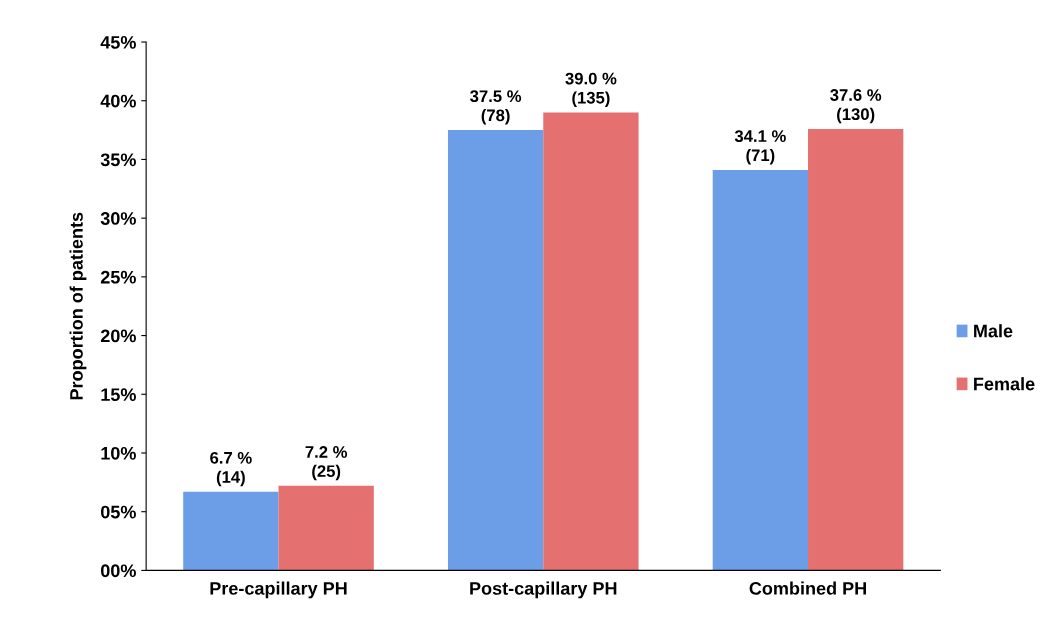 The image size is (1059, 618). I want to click on y-tick-label: 35%, so click(118, 160).